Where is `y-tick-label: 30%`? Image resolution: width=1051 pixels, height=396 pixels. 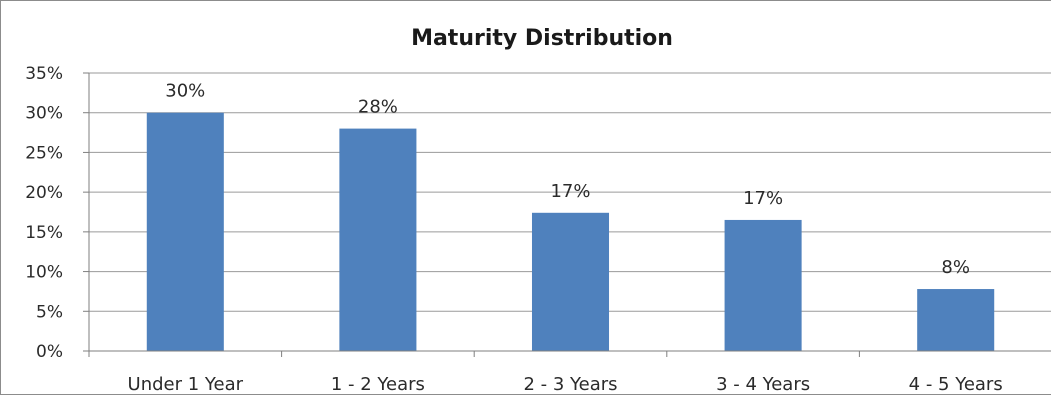 y-tick-label: 30% is located at coordinates (44, 114).